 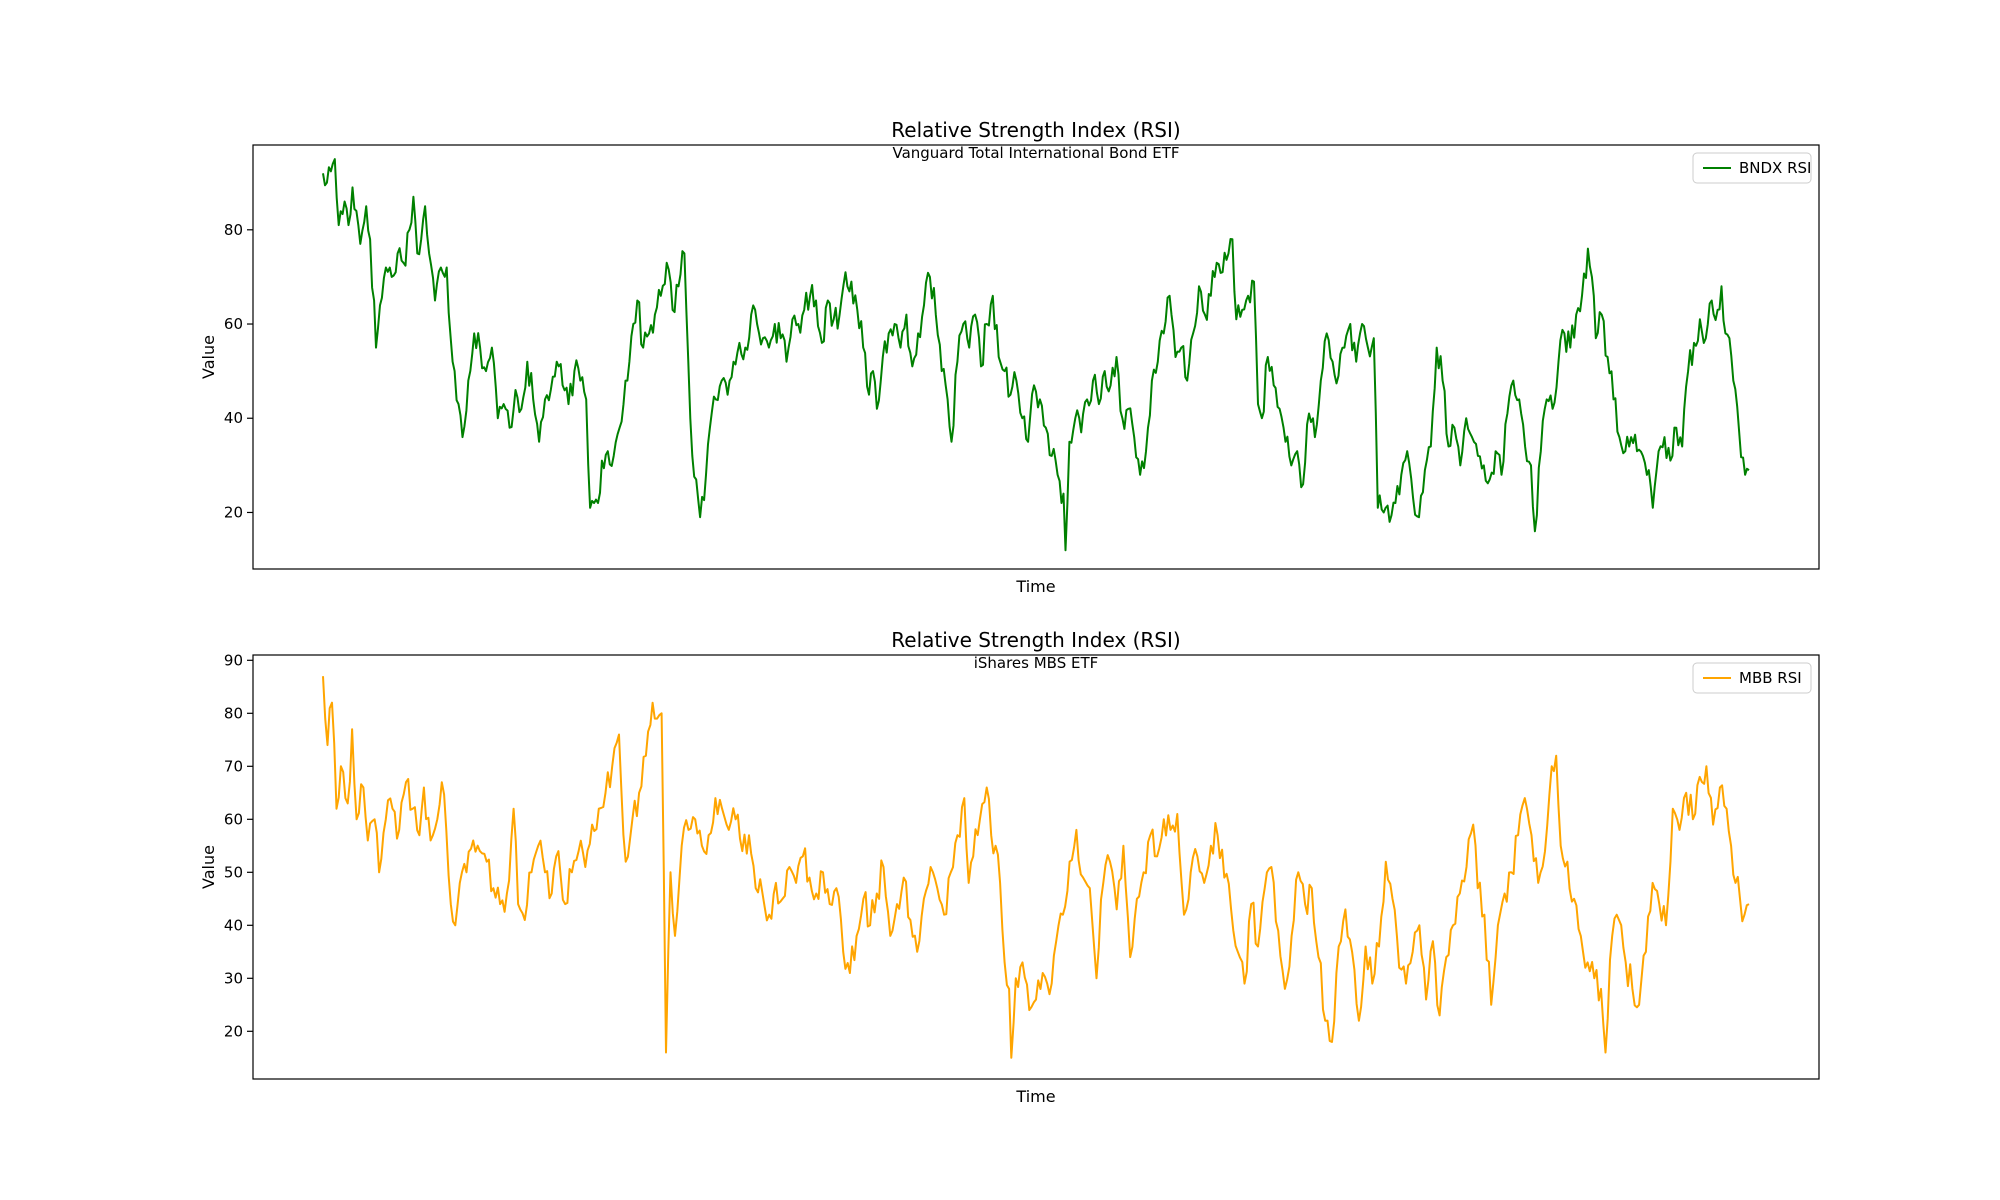 What do you see at coordinates (233, 925) in the screenshot?
I see `y-tick-label-2-40: 40` at bounding box center [233, 925].